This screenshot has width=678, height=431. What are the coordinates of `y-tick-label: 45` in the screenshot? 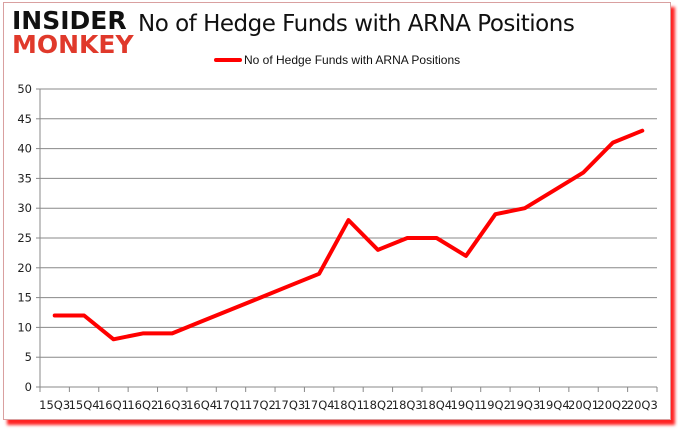 It's located at (24, 119).